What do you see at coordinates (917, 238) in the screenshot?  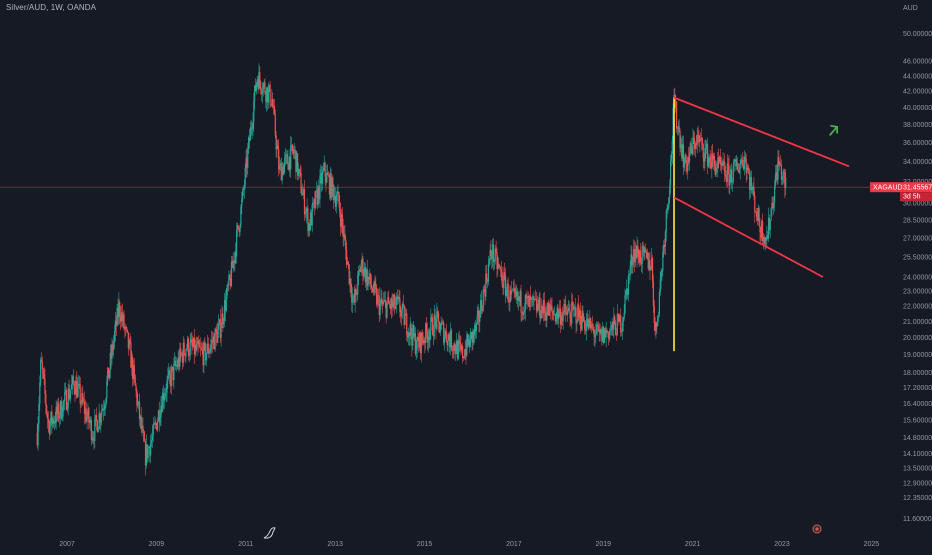 I see `price-tick-label: 27.00000` at bounding box center [917, 238].